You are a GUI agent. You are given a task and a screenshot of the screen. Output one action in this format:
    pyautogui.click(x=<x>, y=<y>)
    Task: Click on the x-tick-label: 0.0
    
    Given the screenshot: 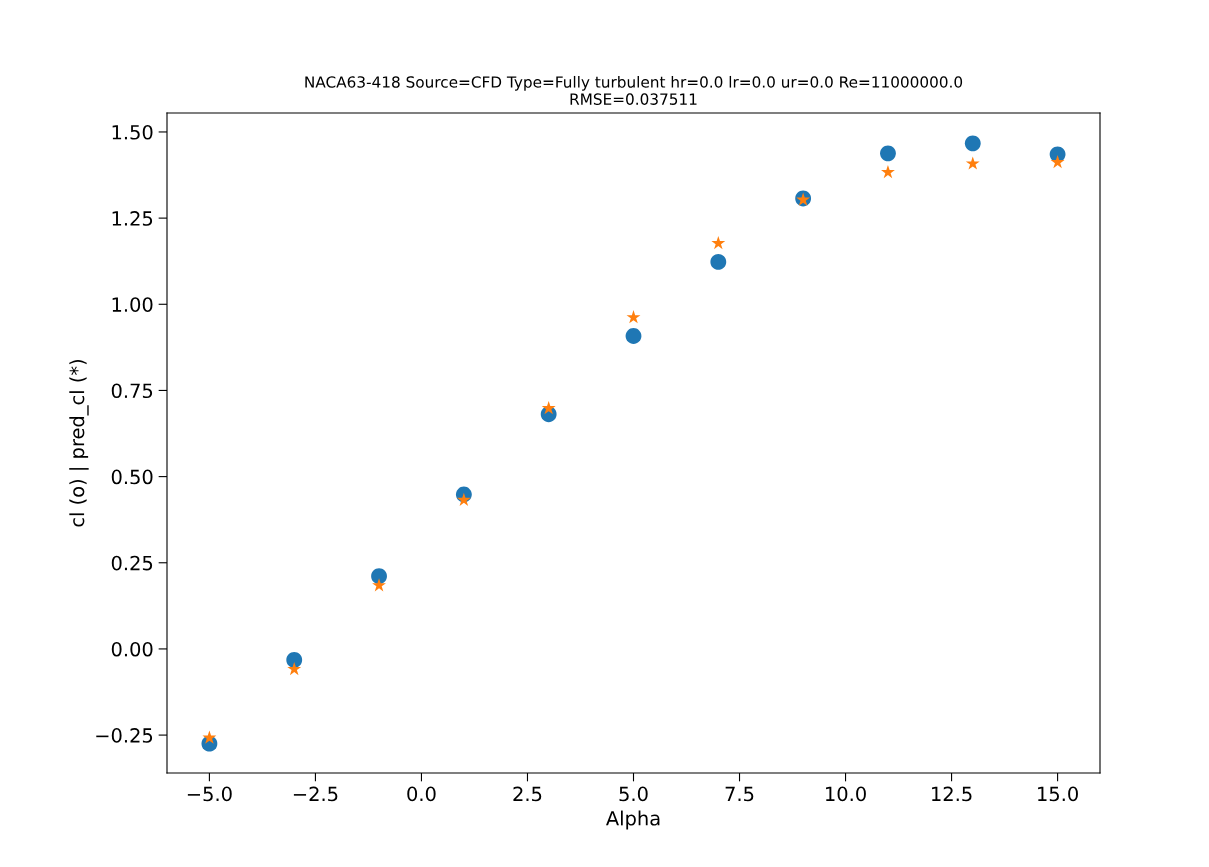 What is the action you would take?
    pyautogui.click(x=421, y=794)
    